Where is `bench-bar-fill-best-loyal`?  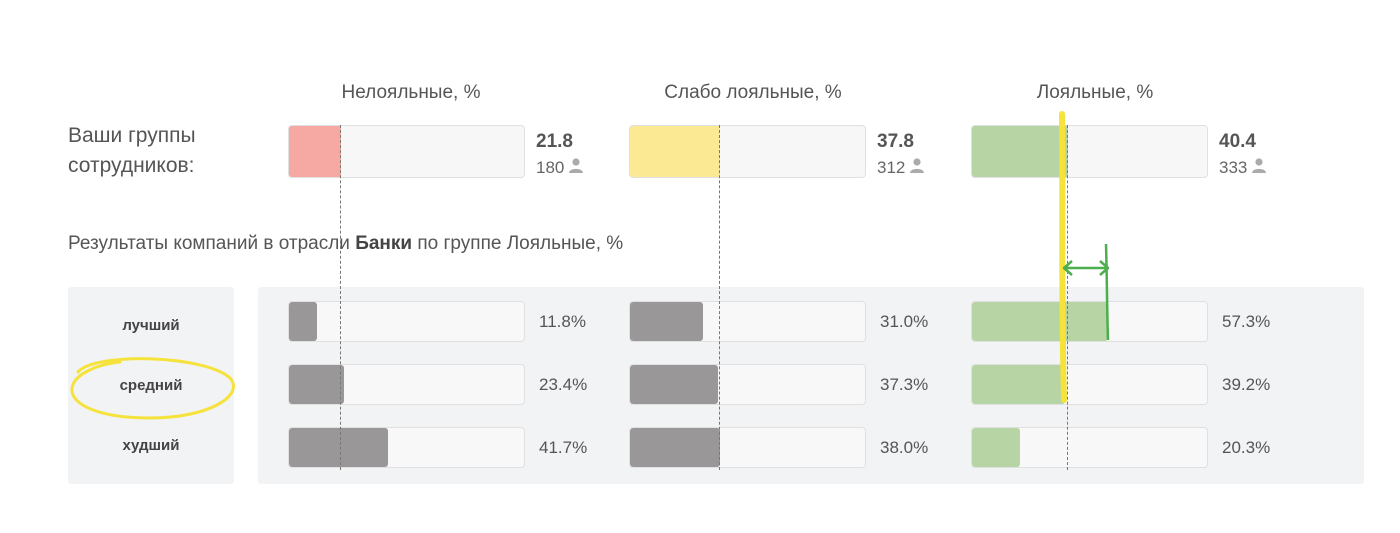
bench-bar-fill-best-loyal is located at coordinates (1040, 321).